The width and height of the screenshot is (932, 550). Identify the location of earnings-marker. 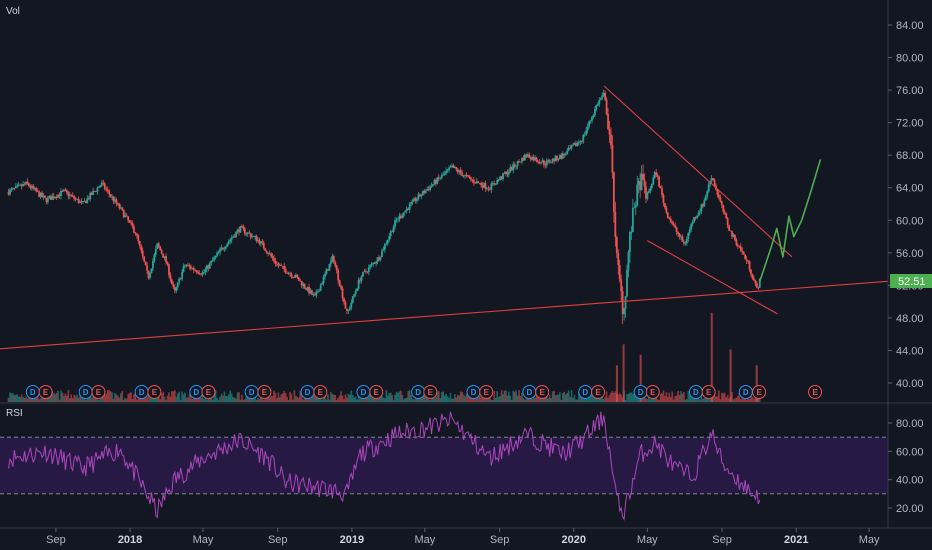
(598, 392).